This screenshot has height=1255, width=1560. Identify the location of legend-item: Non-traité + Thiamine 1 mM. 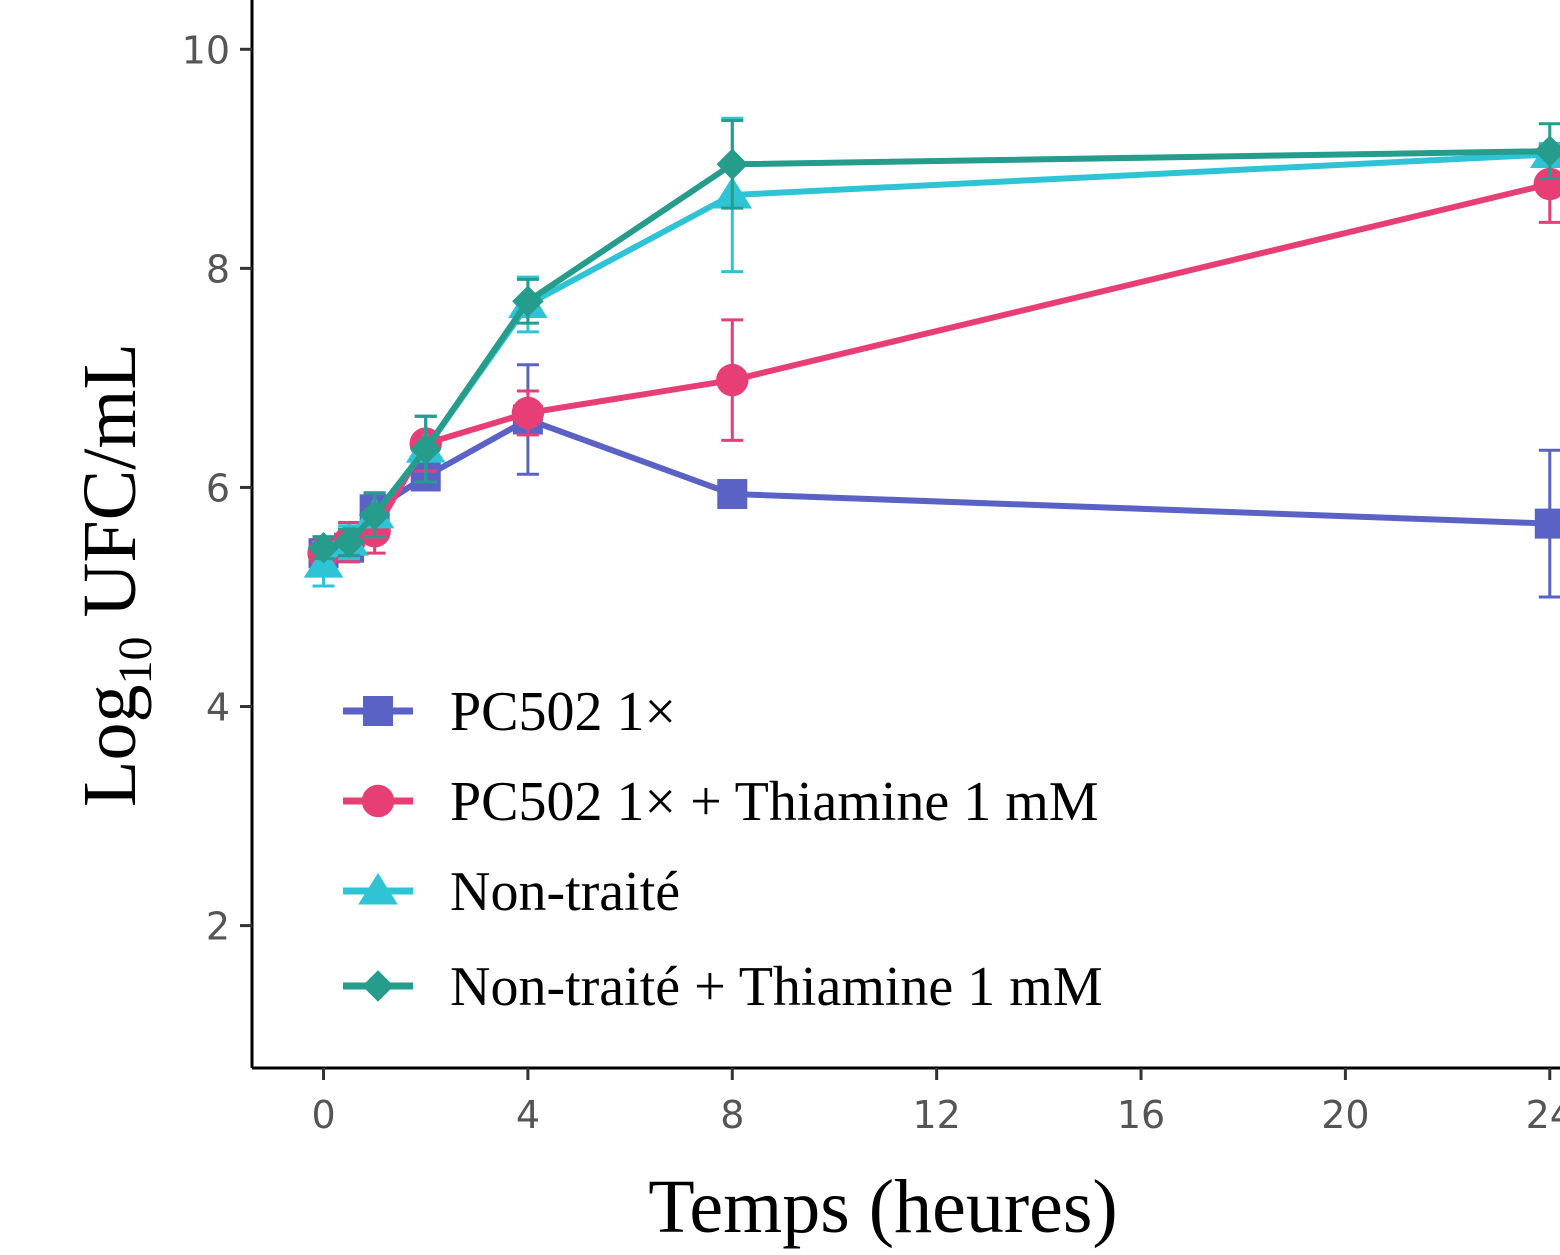
(723, 987).